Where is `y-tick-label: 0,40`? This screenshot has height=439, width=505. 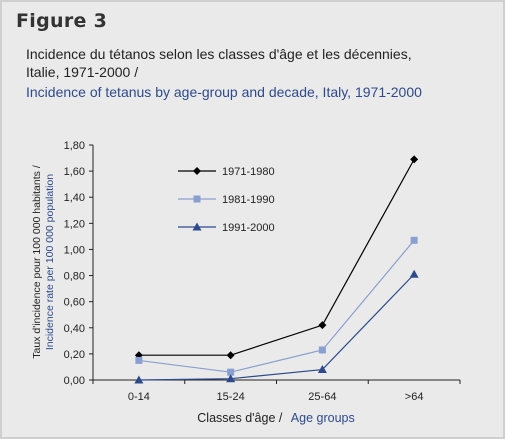
y-tick-label: 0,40 is located at coordinates (74, 329).